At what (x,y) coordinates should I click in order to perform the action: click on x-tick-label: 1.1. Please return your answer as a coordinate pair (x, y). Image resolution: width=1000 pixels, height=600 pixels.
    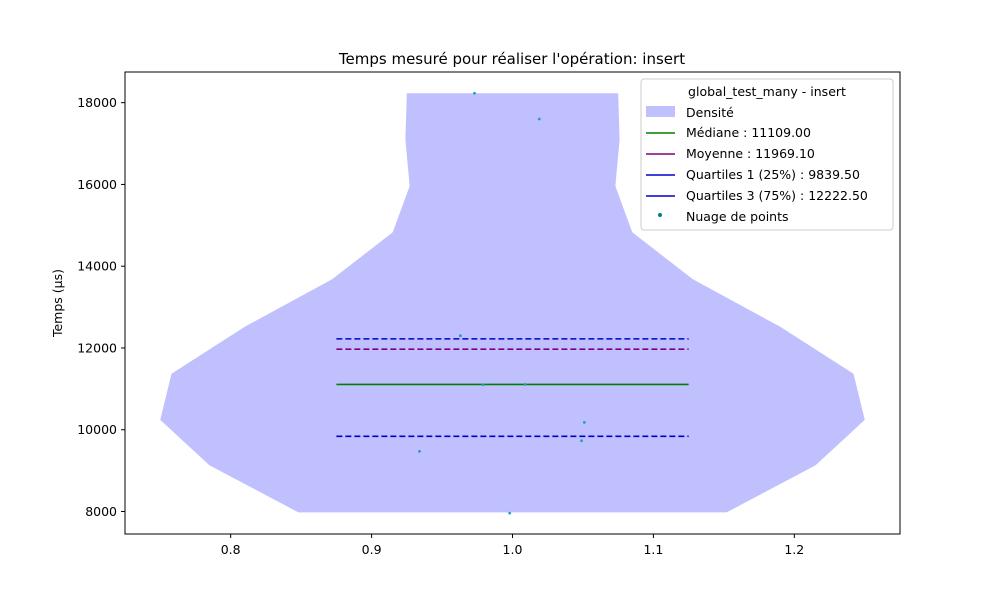
    Looking at the image, I should click on (653, 549).